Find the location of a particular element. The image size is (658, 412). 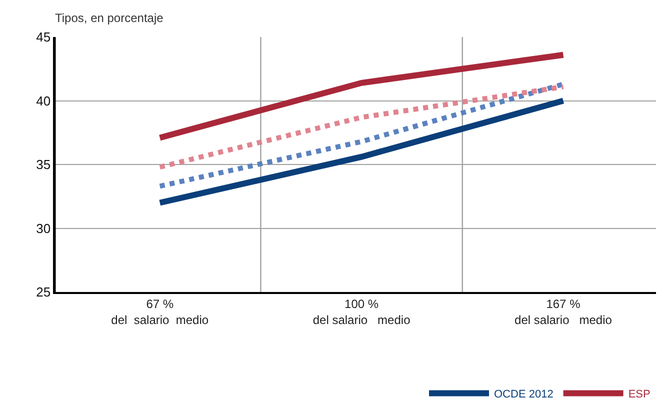

x-tick-label: 100 % del salario medio is located at coordinates (361, 312).